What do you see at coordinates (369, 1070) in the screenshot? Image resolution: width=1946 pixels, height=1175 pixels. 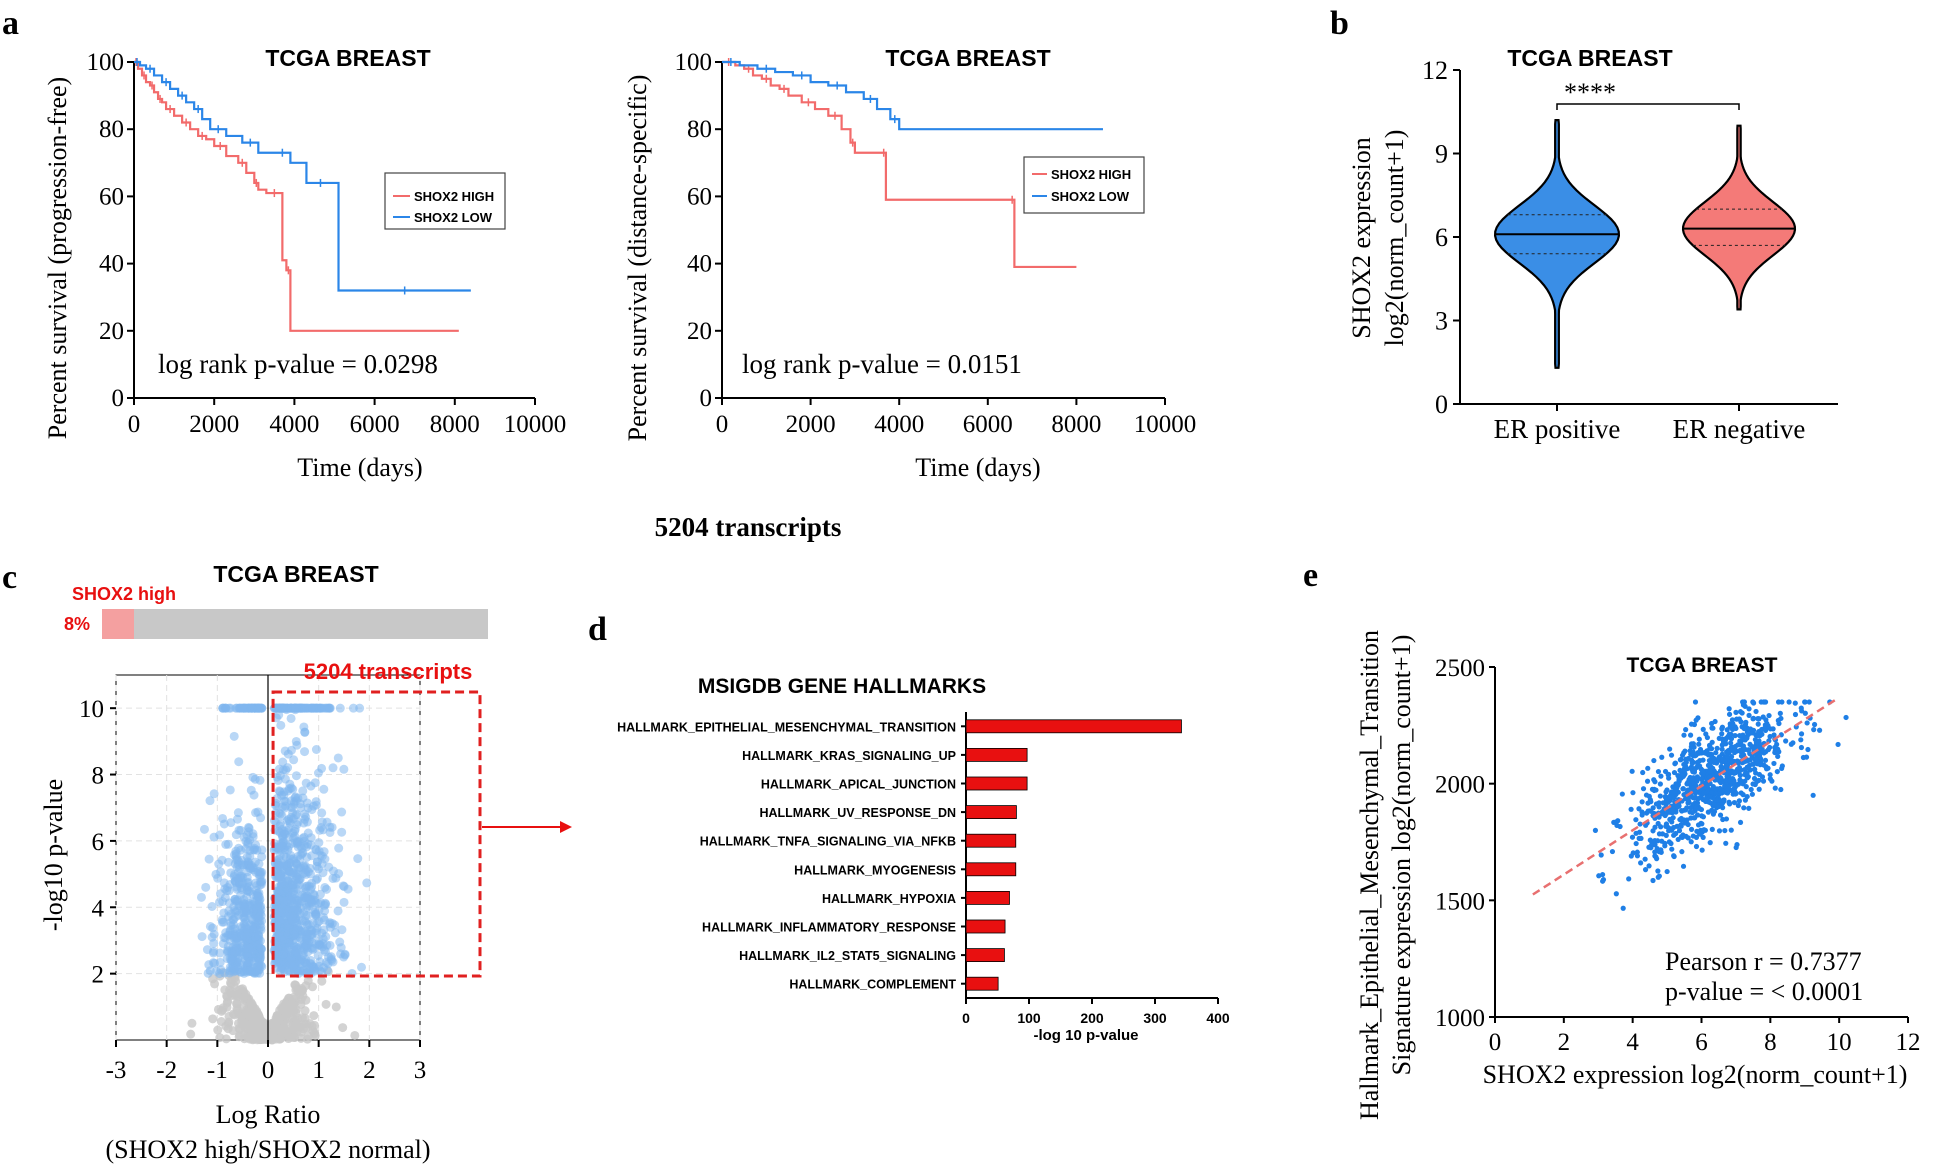 I see `x-tick-label: 2` at bounding box center [369, 1070].